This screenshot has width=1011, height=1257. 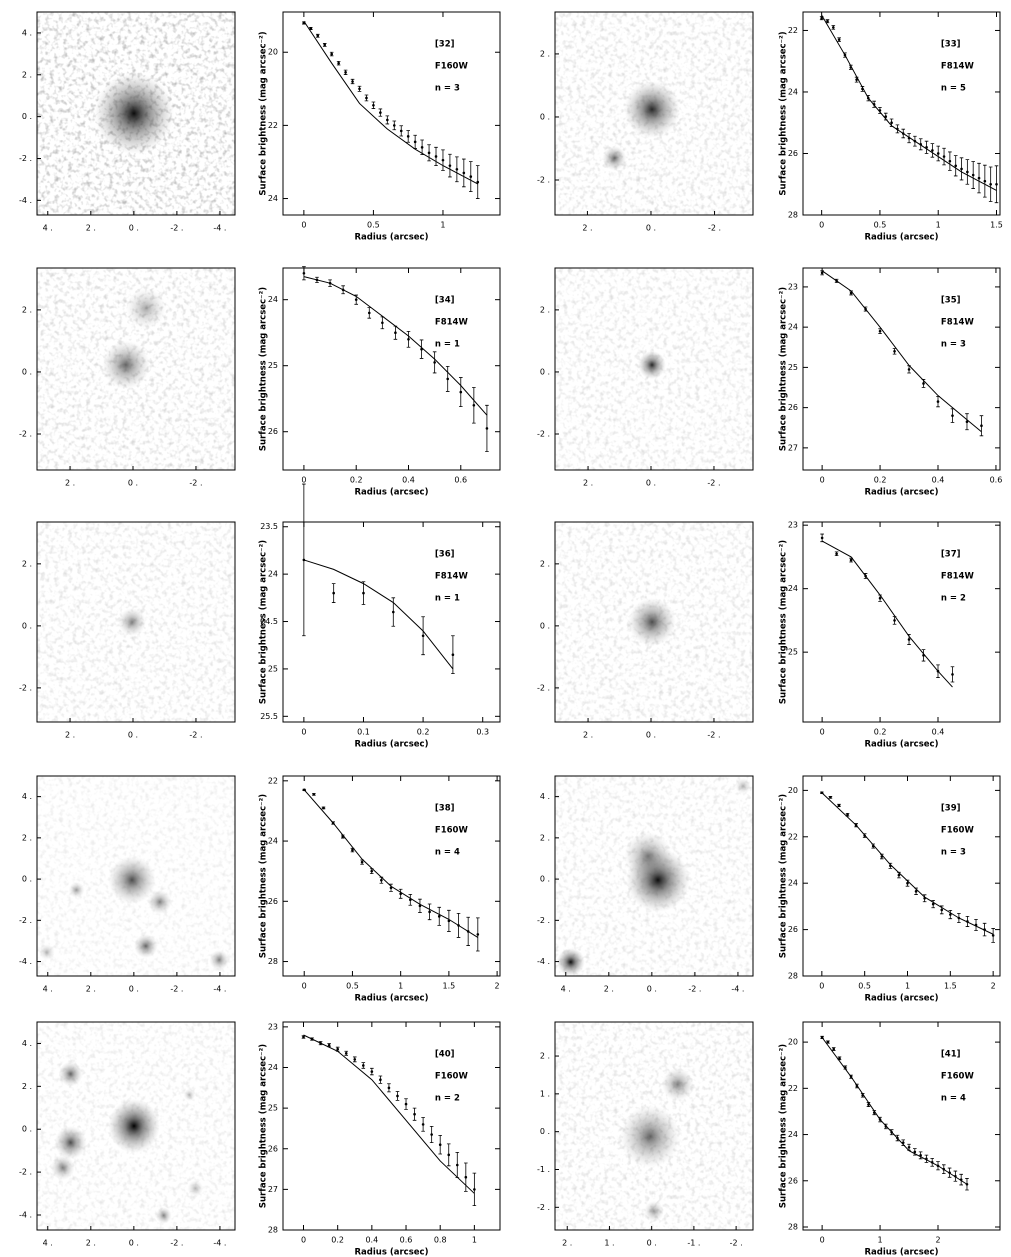 What do you see at coordinates (269, 716) in the screenshot?
I see `y-tick-label: 25.5` at bounding box center [269, 716].